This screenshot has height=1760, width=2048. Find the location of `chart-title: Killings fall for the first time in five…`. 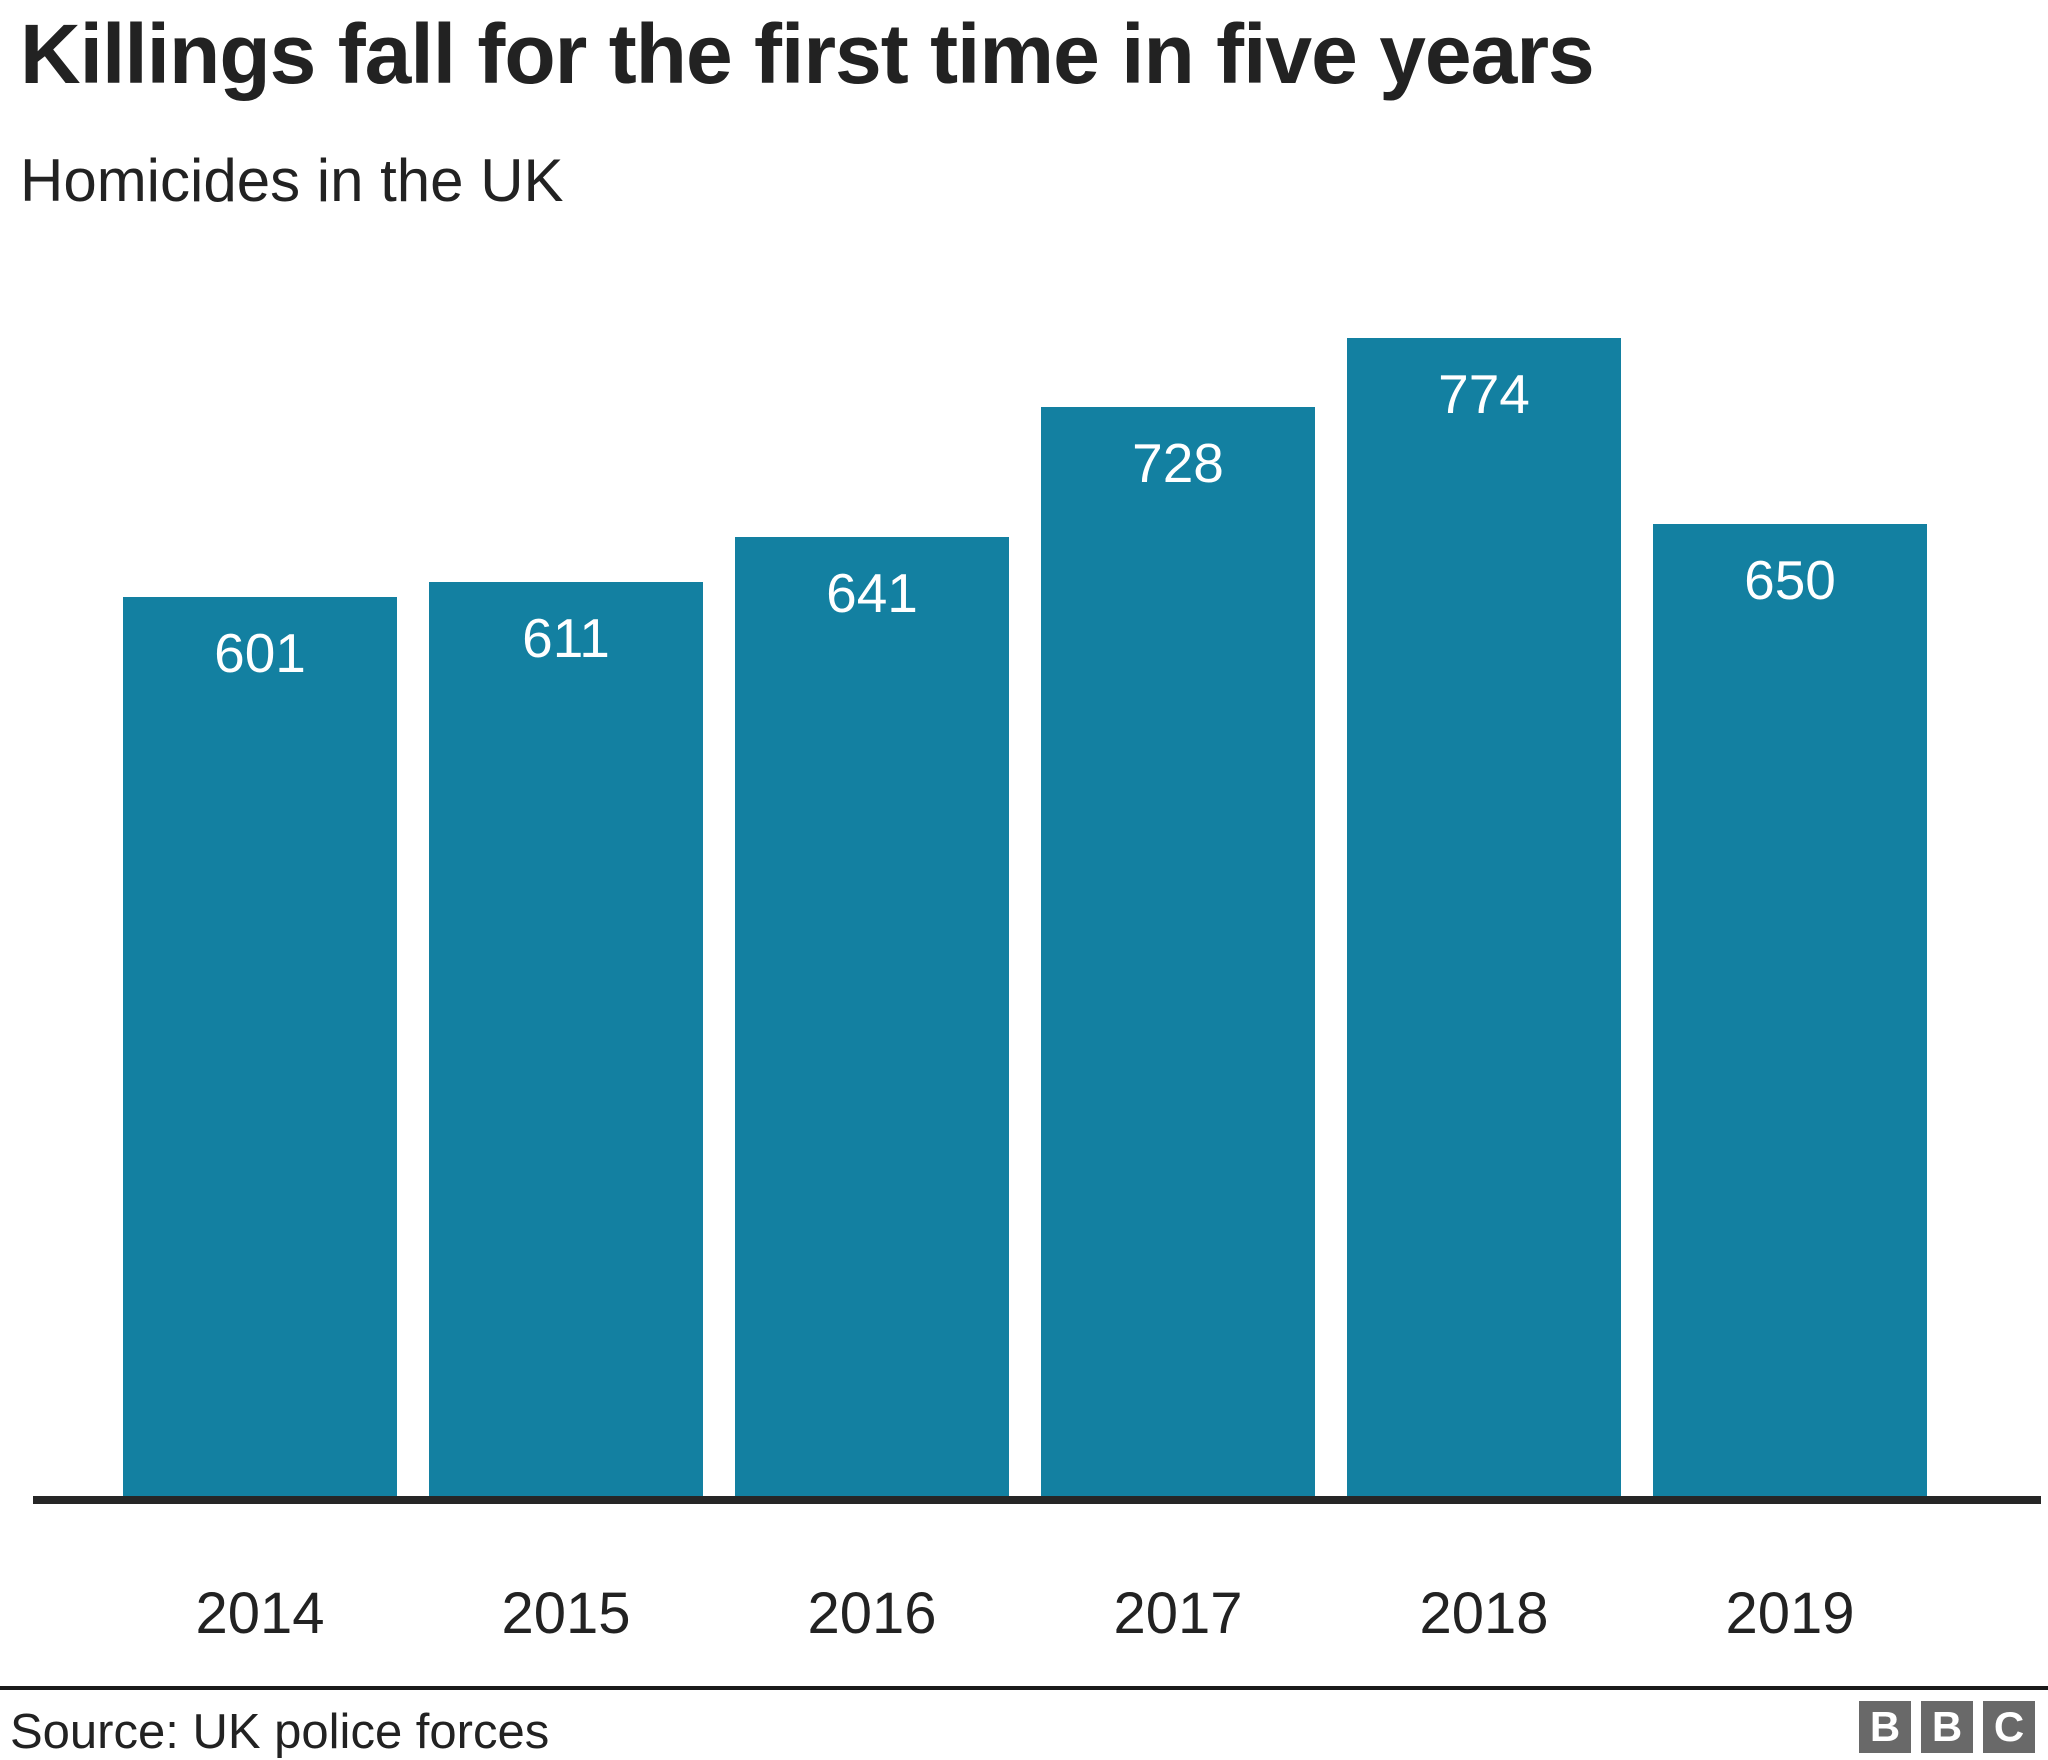

chart-title: Killings fall for the first time in five… is located at coordinates (807, 54).